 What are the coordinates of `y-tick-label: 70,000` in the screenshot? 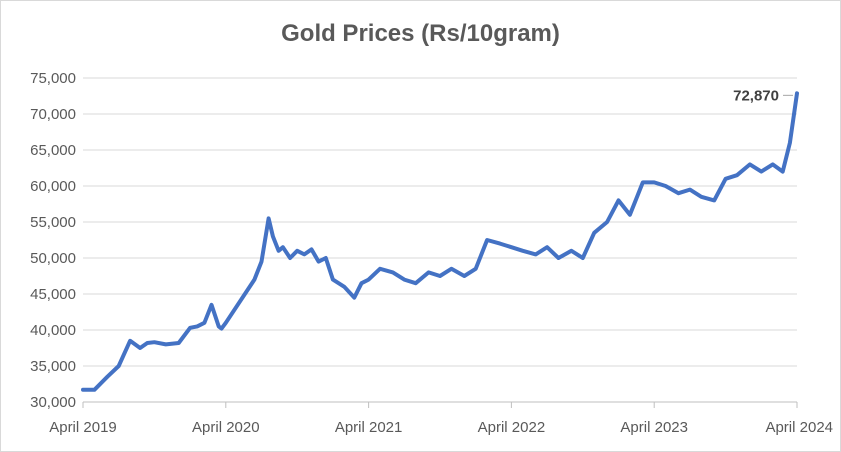 It's located at (53, 114).